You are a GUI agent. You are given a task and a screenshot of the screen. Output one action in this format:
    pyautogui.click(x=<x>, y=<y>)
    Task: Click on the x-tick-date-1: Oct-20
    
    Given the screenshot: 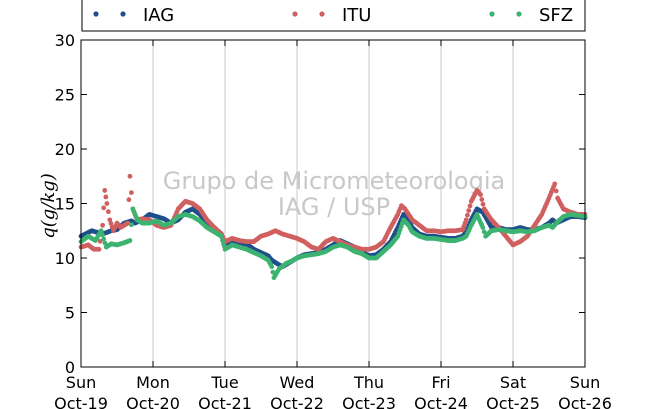 What is the action you would take?
    pyautogui.click(x=153, y=401)
    